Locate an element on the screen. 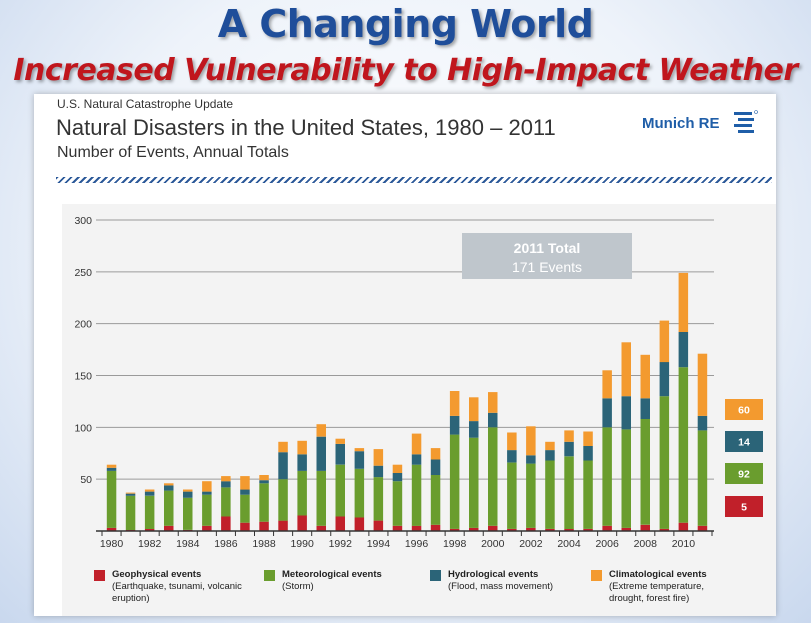  bar-1995-geophysical is located at coordinates (397, 528).